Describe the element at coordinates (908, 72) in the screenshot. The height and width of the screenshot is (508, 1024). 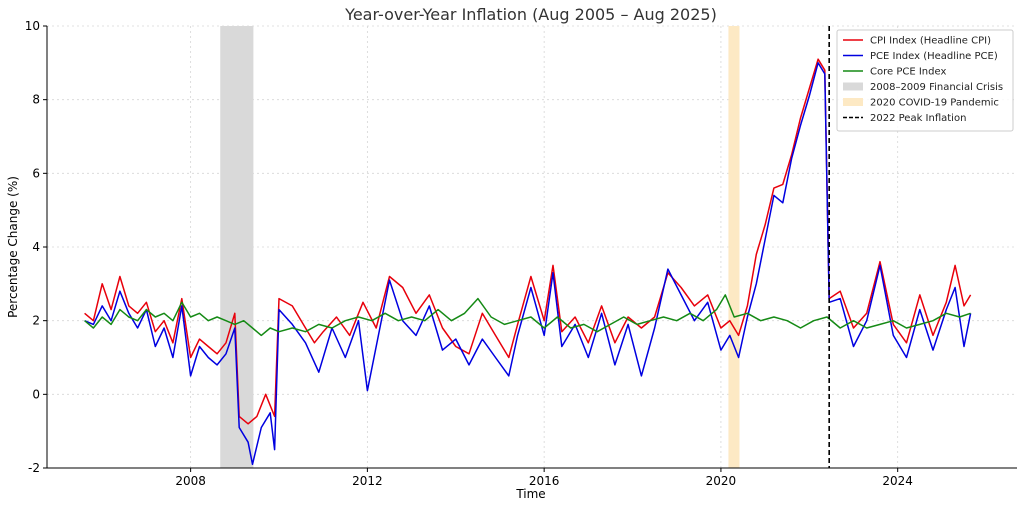
I see `legend-label-2: Core PCE Index` at that location.